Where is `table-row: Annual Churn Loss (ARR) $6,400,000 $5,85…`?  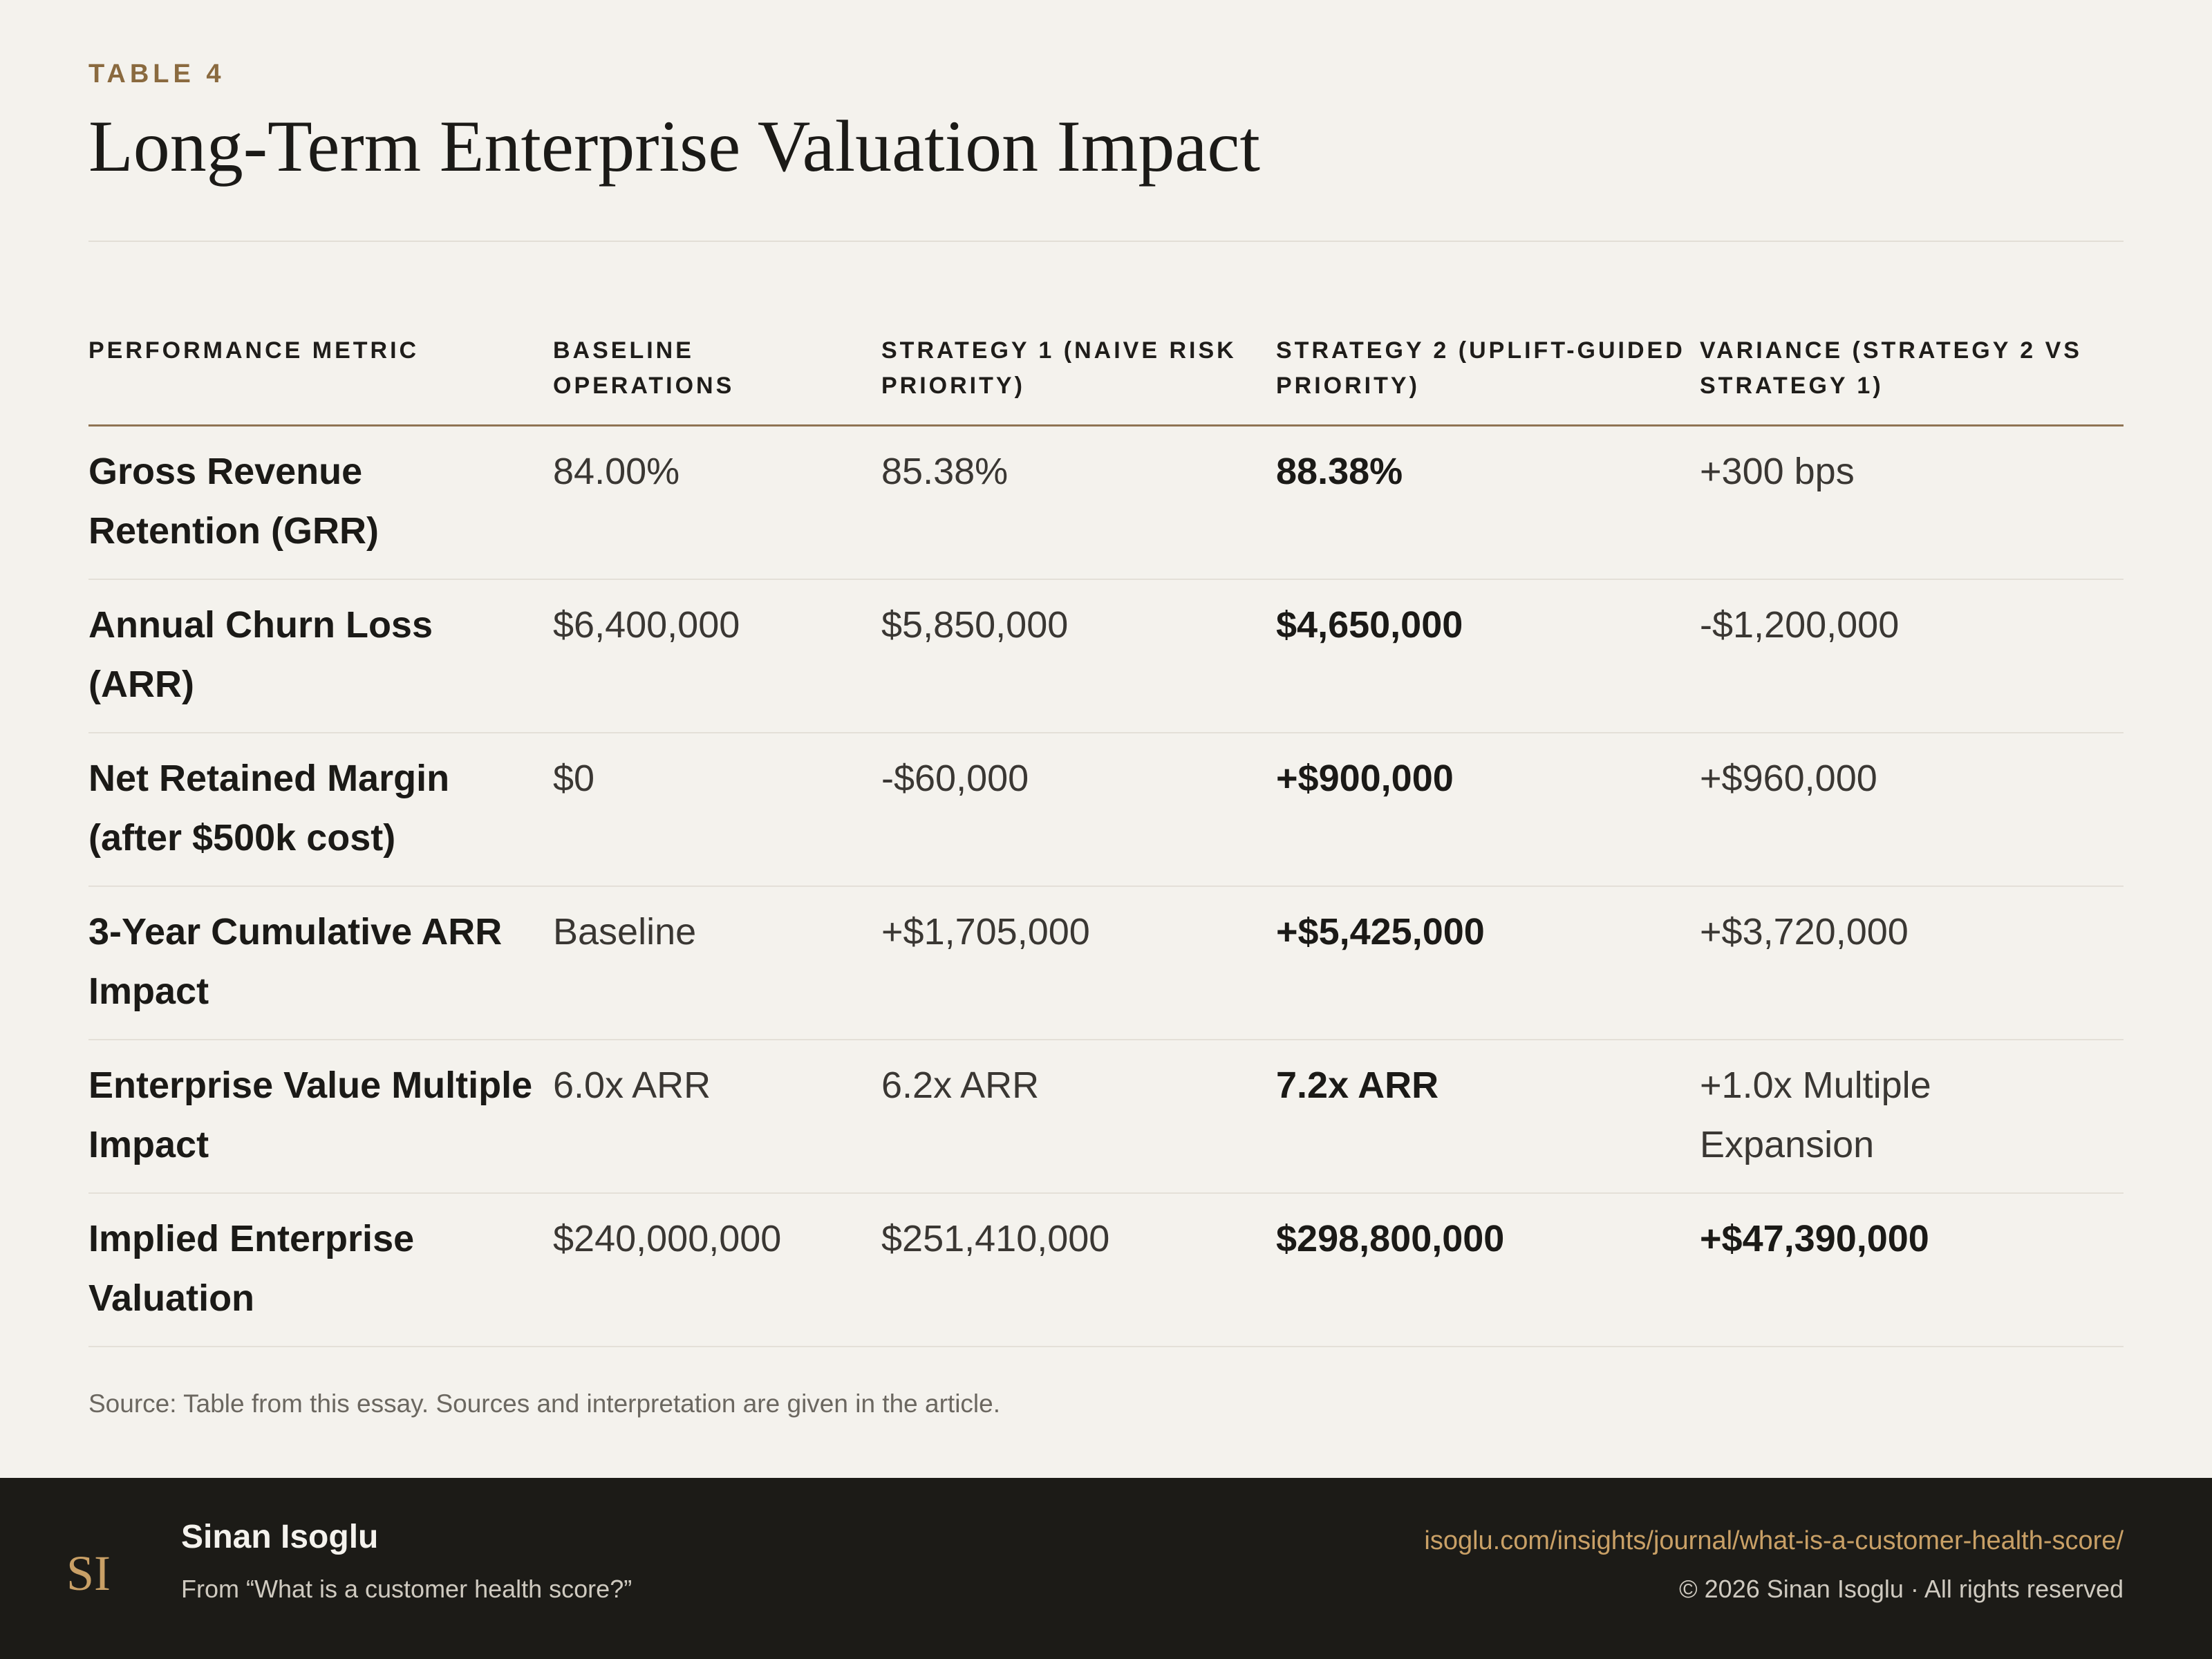 table-row: Annual Churn Loss (ARR) $6,400,000 $5,85… is located at coordinates (1106, 656).